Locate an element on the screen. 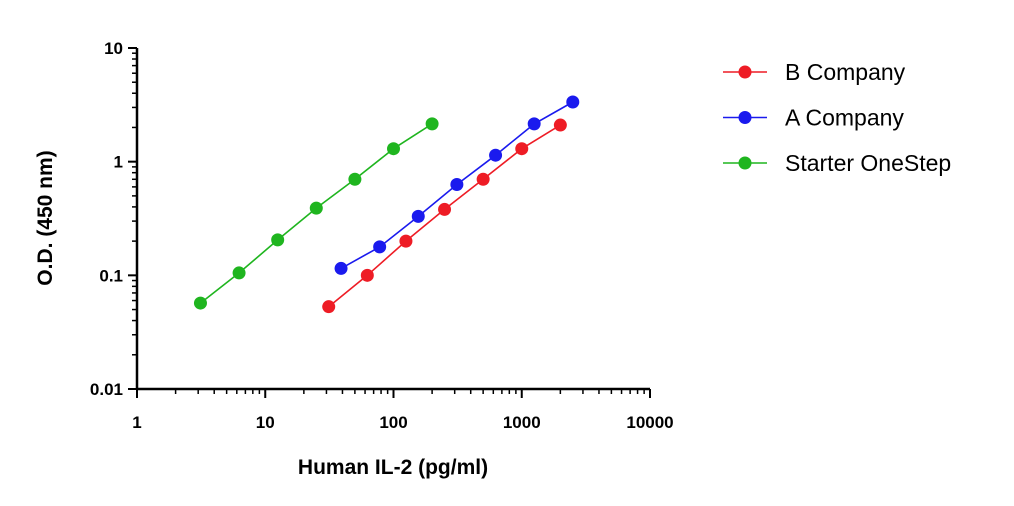 This screenshot has height=506, width=1014. legend: B Company A Company Starter OneStep is located at coordinates (837, 117).